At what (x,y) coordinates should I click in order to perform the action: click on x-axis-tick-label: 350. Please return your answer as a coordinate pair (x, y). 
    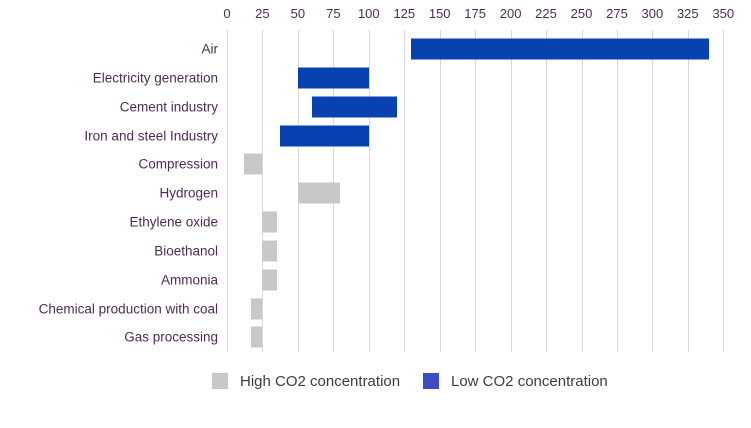
    Looking at the image, I should click on (723, 13).